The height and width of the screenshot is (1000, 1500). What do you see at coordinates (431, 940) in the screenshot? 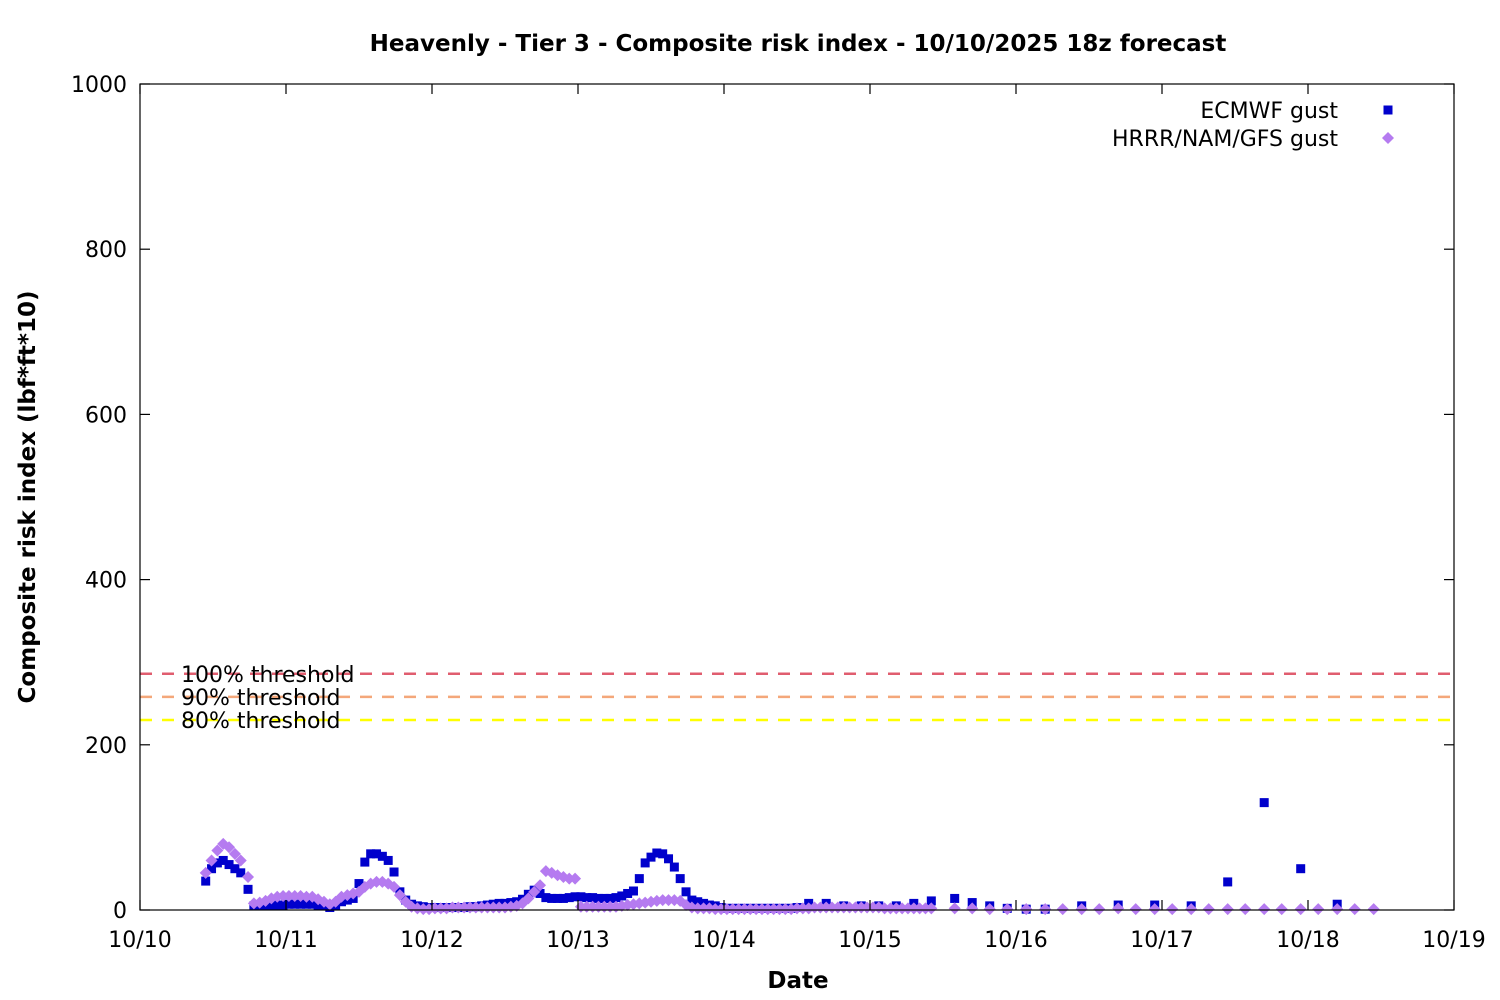
I see `x-tick-label: 10/12` at bounding box center [431, 940].